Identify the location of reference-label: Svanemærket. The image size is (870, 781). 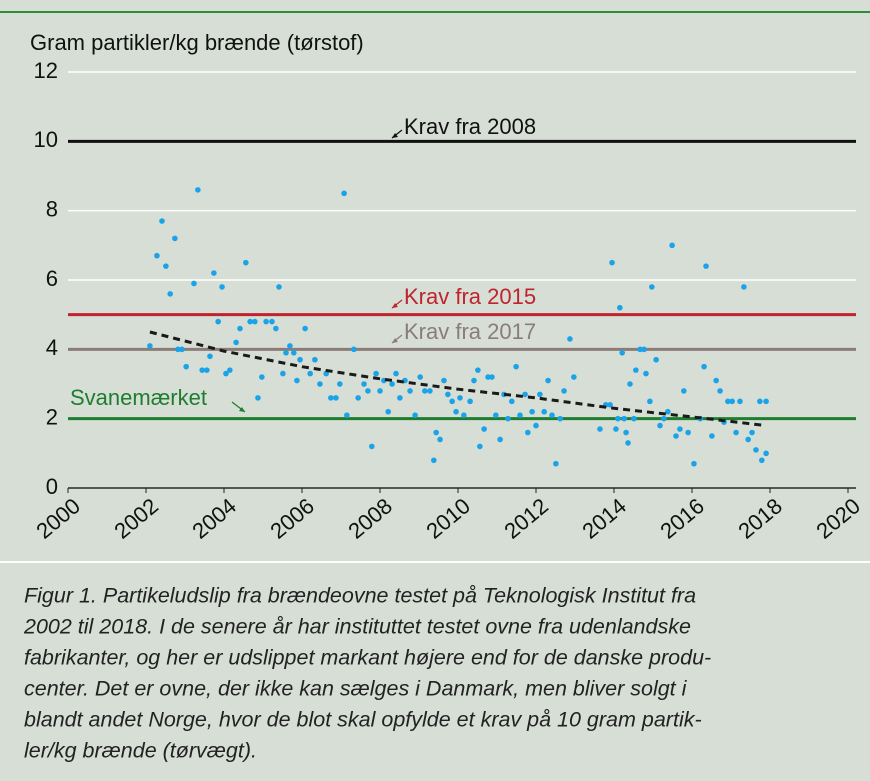
(138, 397).